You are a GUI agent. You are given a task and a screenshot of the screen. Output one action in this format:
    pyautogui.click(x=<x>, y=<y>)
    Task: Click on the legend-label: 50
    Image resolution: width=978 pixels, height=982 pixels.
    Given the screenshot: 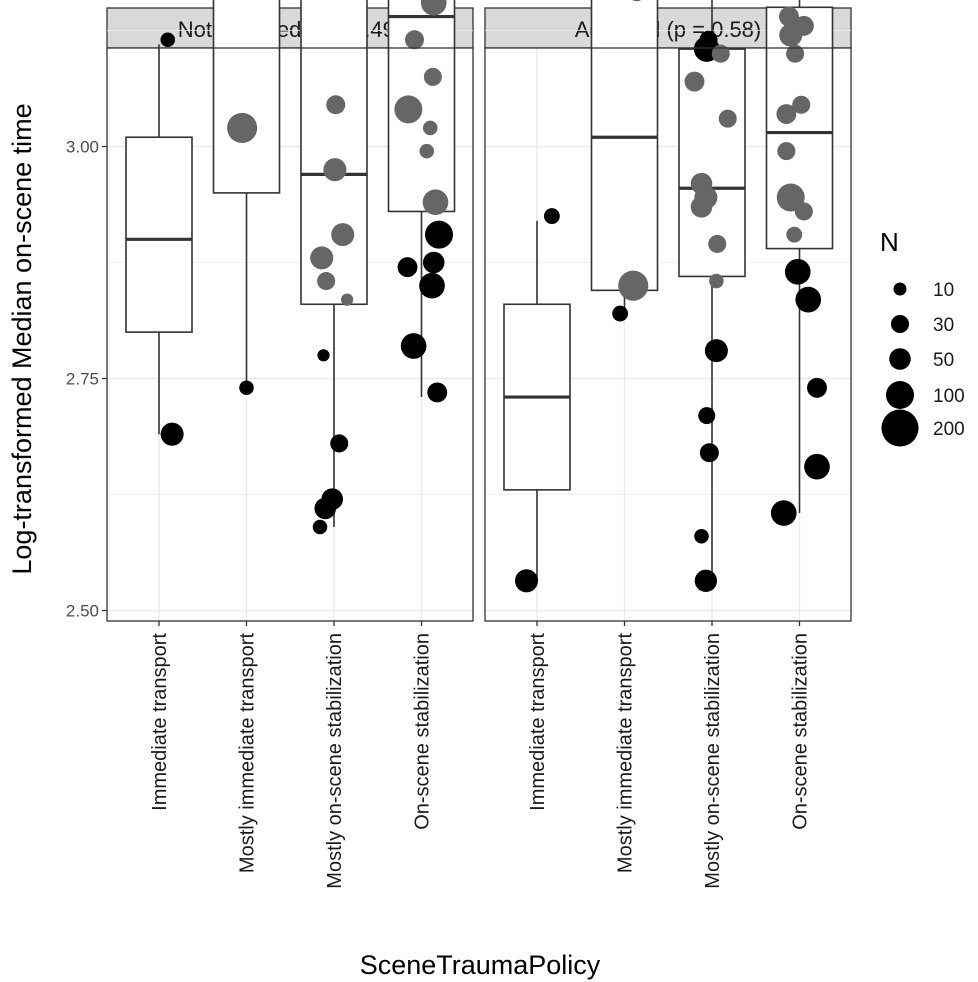 What is the action you would take?
    pyautogui.click(x=943, y=360)
    